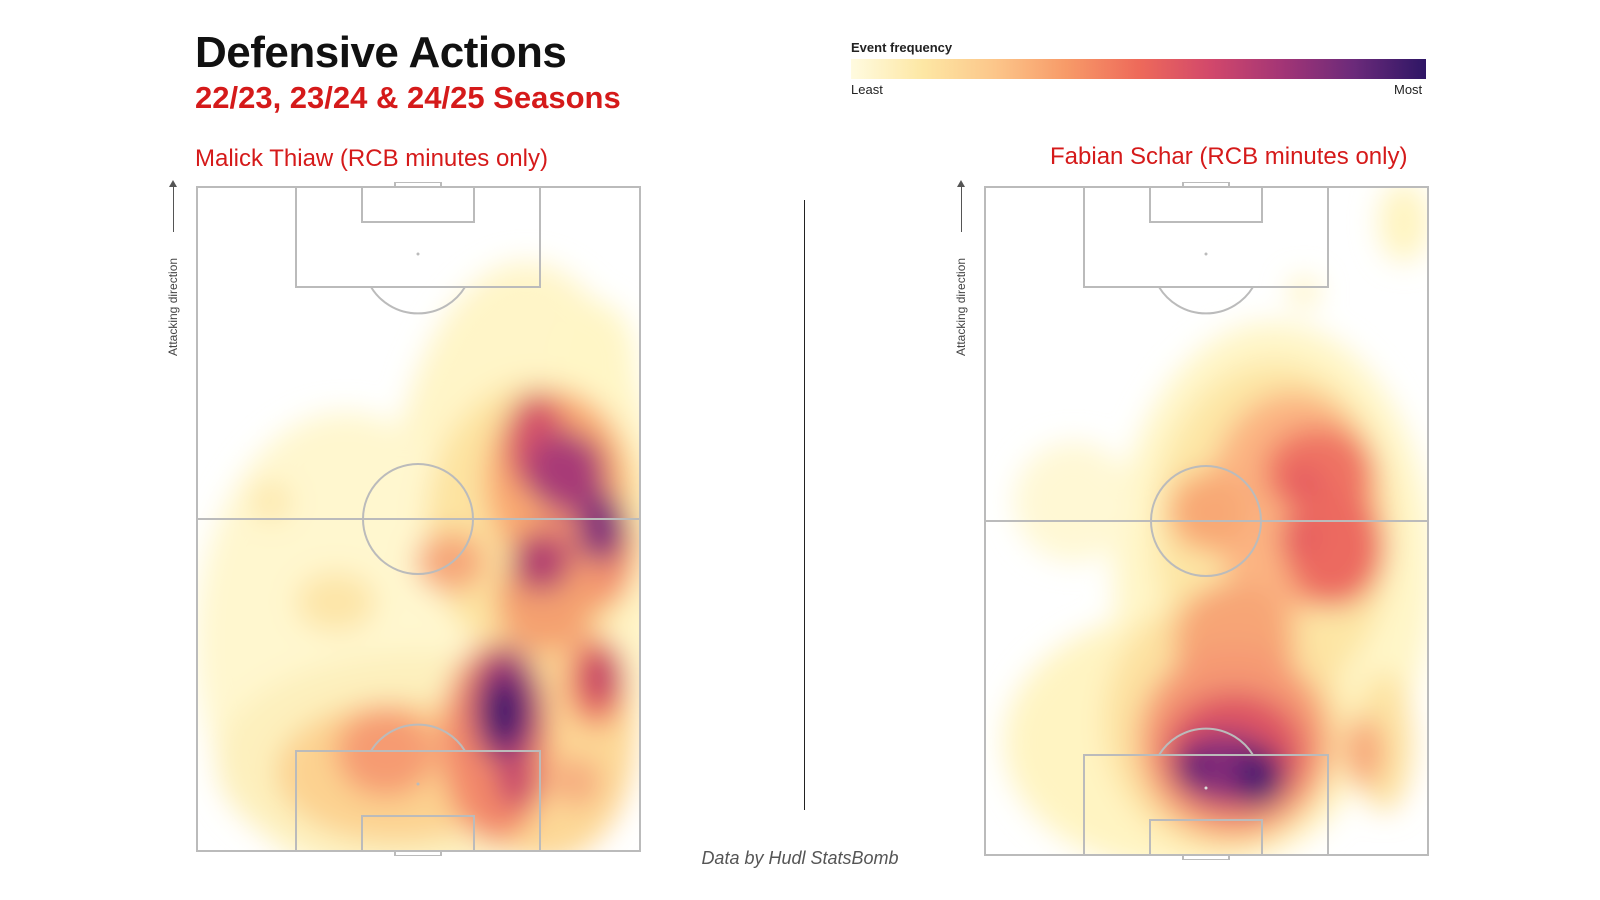  Describe the element at coordinates (173, 206) in the screenshot. I see `left-attack-arrow-icon` at that location.